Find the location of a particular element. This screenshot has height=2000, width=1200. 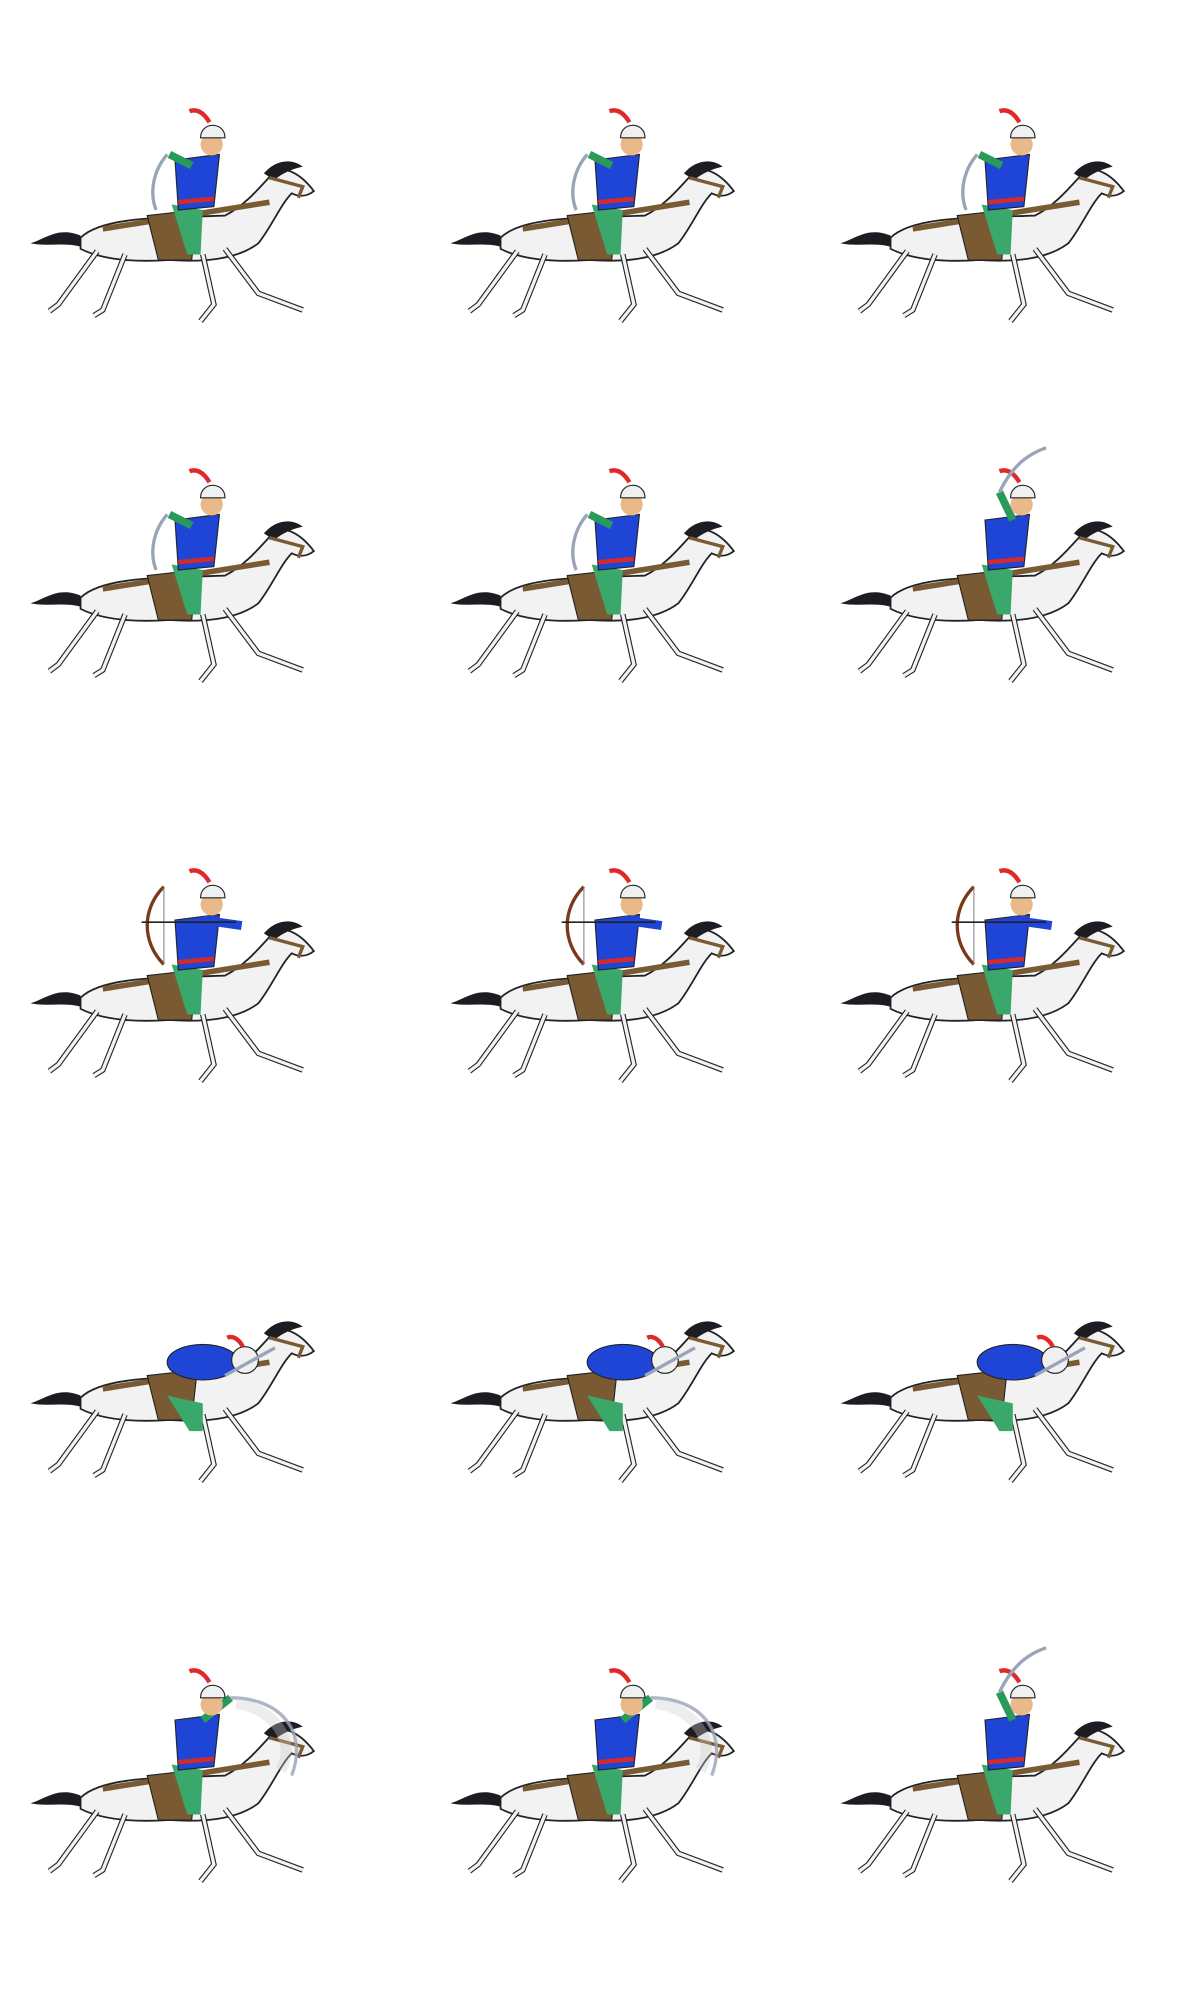

sprite-frame-sword-rear is located at coordinates (175, 570).